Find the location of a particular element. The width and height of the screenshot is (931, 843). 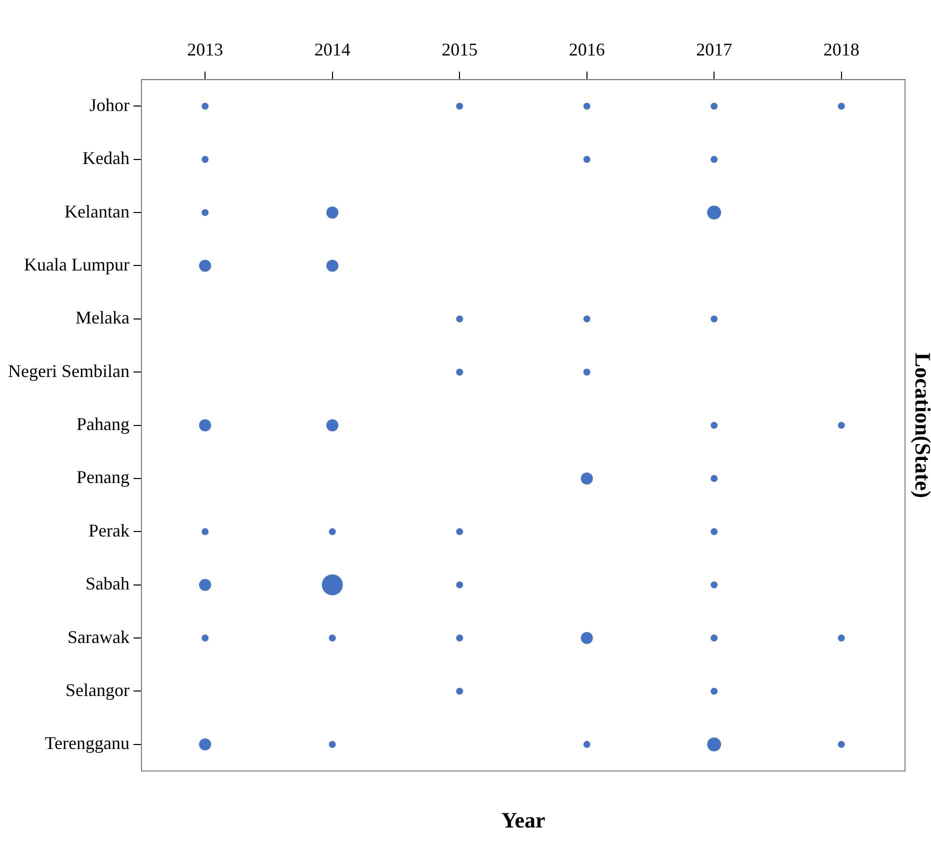

y-tick-label: Perak is located at coordinates (109, 530).